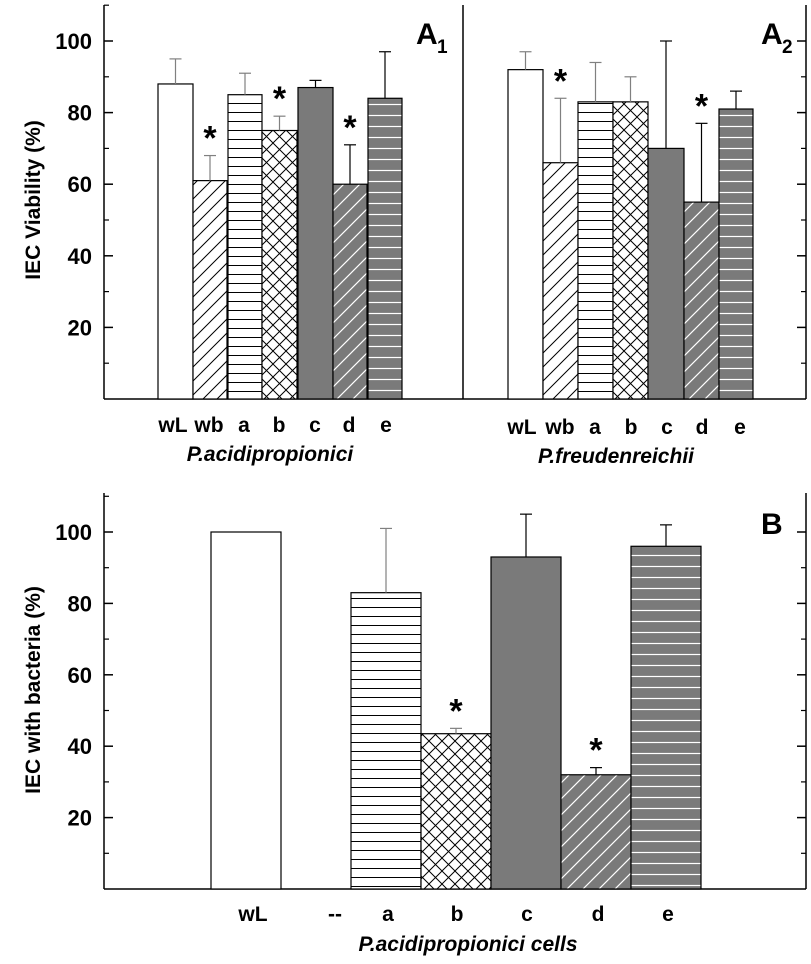 This screenshot has height=964, width=811. Describe the element at coordinates (335, 914) in the screenshot. I see `category-label-none: --` at that location.